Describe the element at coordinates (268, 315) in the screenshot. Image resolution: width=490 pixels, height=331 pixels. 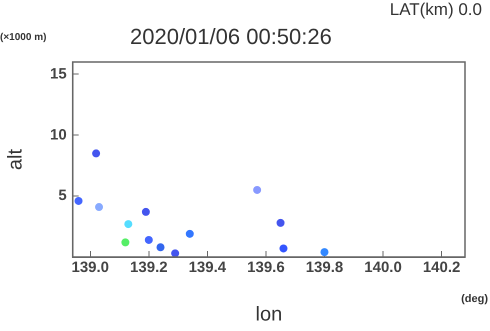
I see `x-axis-title: lon` at that location.